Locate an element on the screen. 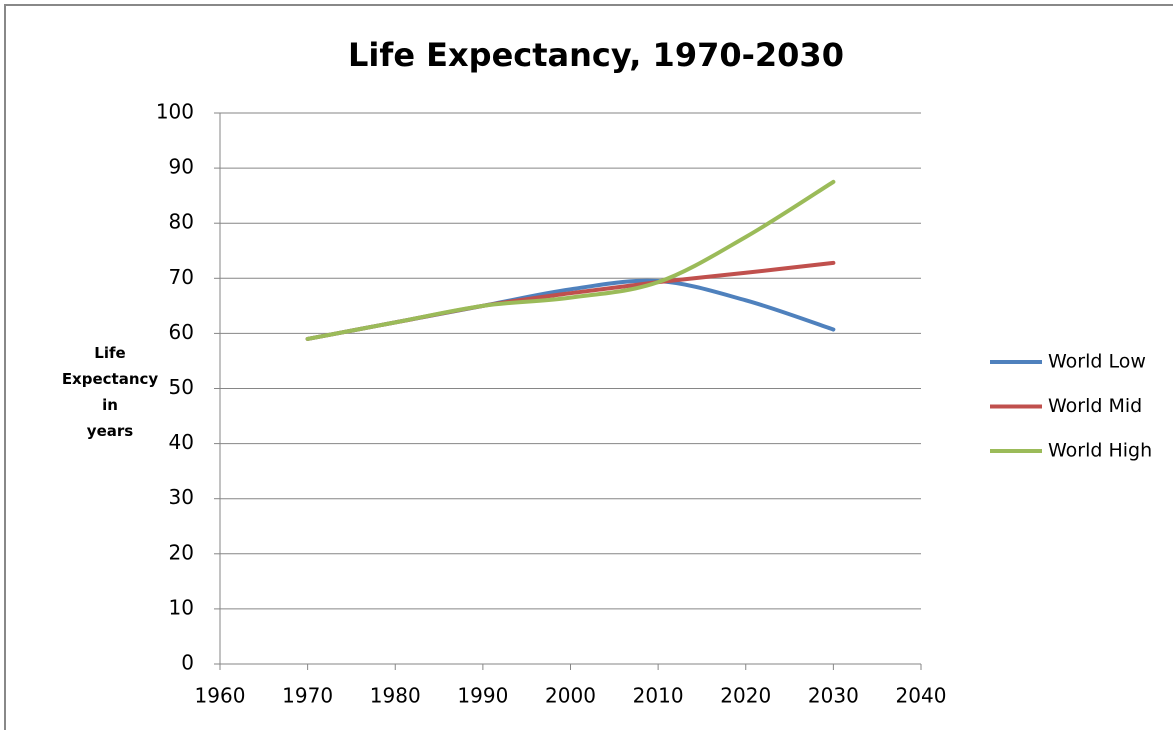 This screenshot has height=730, width=1173. y-tick-label: 80 is located at coordinates (181, 222).